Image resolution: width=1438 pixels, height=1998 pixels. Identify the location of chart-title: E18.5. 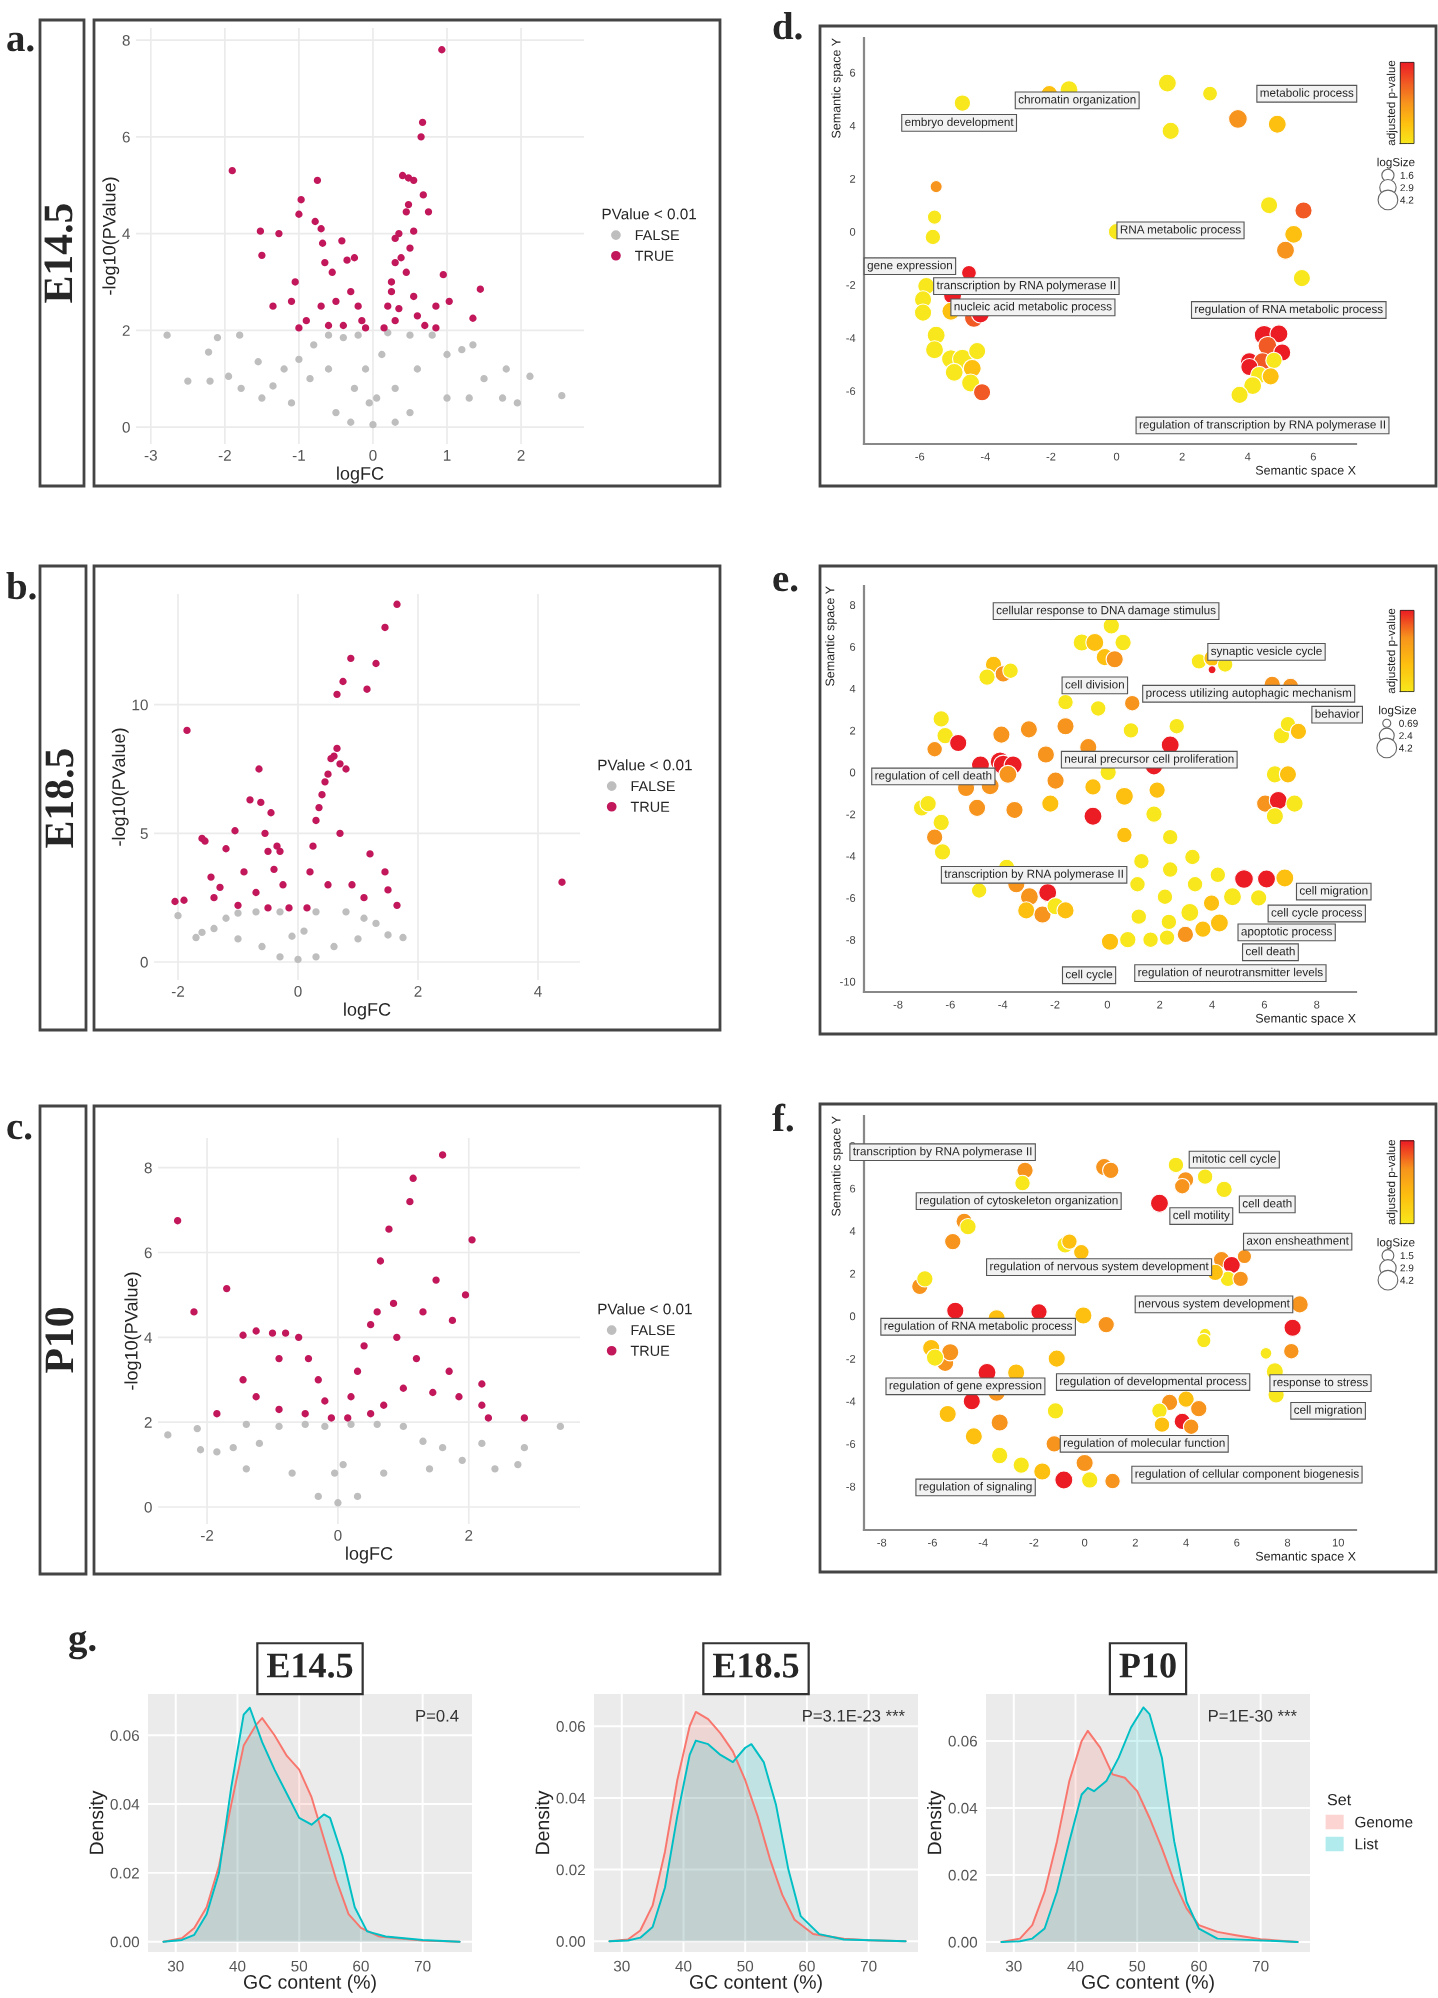
(755, 1665).